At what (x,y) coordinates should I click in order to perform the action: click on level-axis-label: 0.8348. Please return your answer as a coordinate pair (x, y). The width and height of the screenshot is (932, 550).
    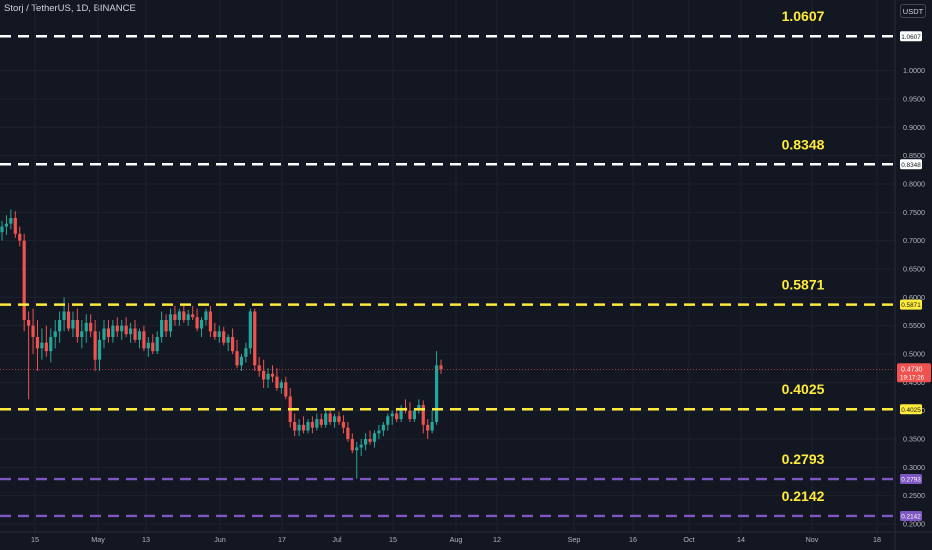
    Looking at the image, I should click on (911, 165).